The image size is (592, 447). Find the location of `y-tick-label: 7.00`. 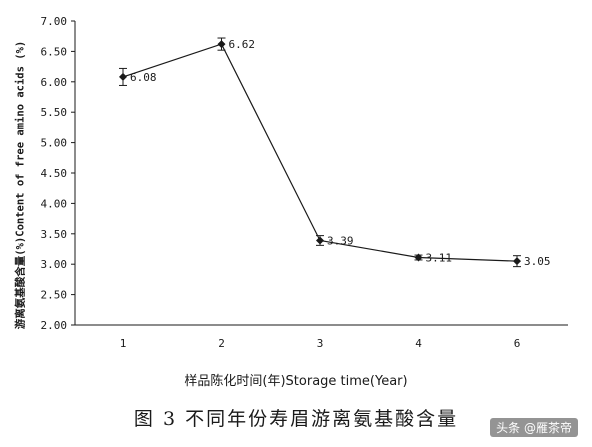

y-tick-label: 7.00 is located at coordinates (54, 21).